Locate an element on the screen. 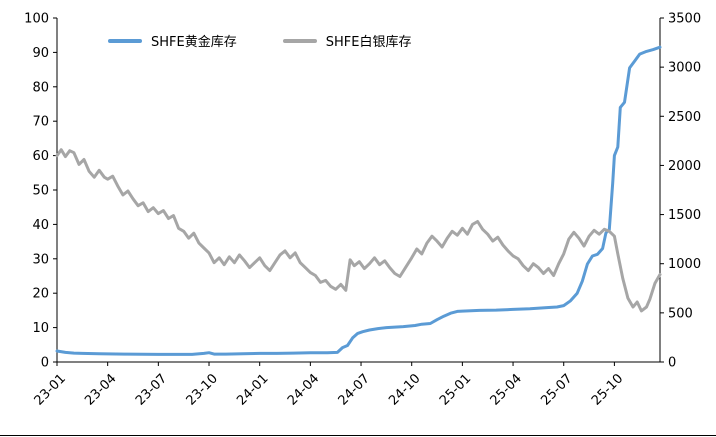 Image resolution: width=716 pixels, height=437 pixels. legend-item-silver: SHFE白银库存 is located at coordinates (347, 40).